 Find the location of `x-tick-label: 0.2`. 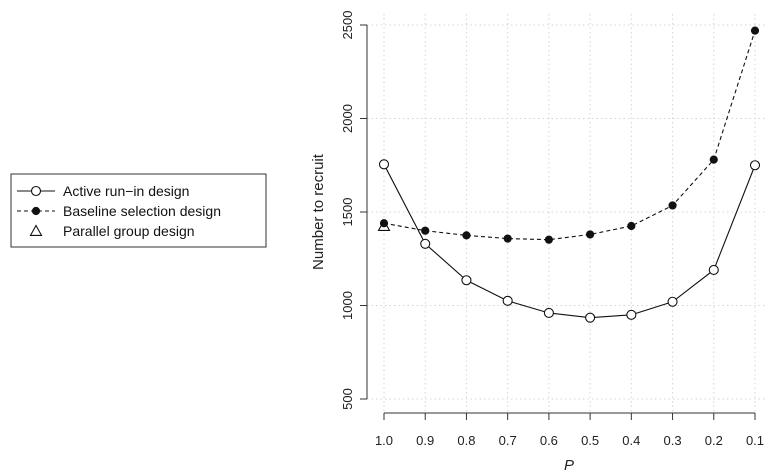

x-tick-label: 0.2 is located at coordinates (714, 440).